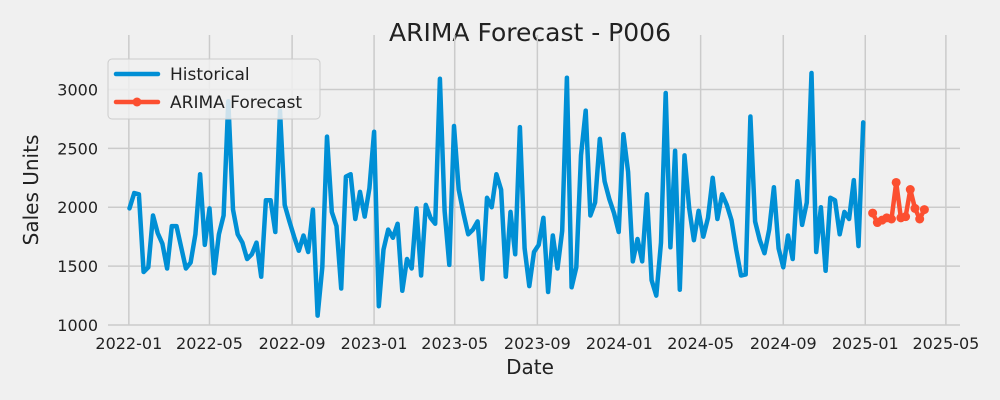 The width and height of the screenshot is (1000, 400). Describe the element at coordinates (454, 343) in the screenshot. I see `x-tick-label: 2023-05` at that location.